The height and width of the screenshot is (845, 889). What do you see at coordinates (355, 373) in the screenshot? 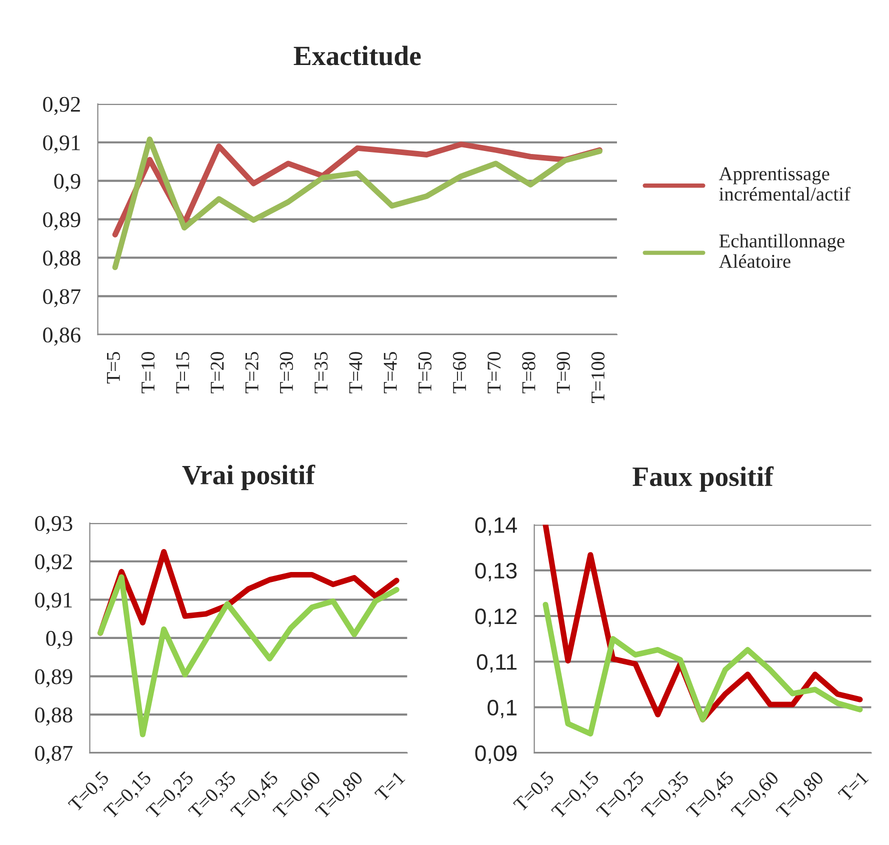
I see `x-tick-label: T=40` at bounding box center [355, 373].